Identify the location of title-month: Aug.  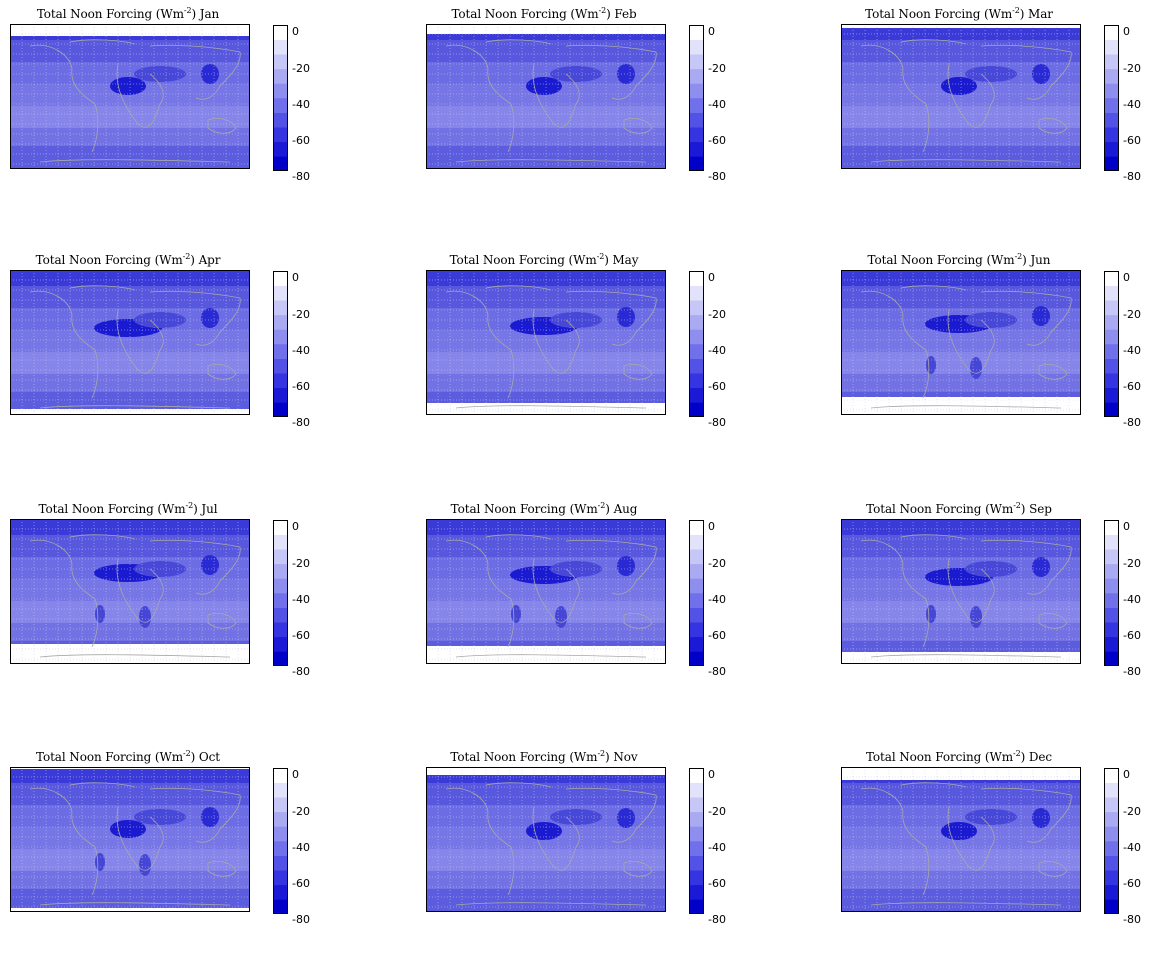
(625, 509).